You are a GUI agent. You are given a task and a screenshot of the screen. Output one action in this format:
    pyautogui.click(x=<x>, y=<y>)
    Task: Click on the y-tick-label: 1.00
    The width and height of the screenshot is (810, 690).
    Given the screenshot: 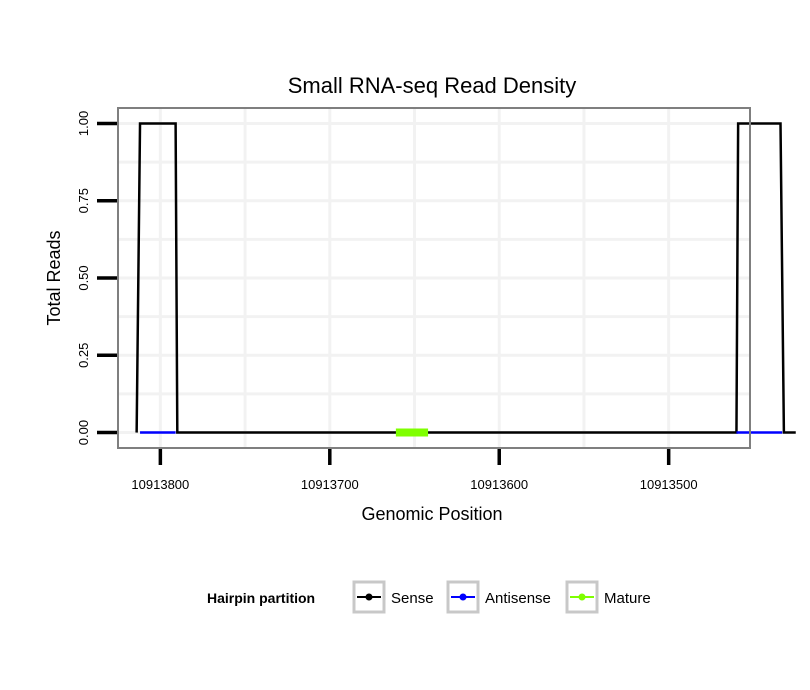 What is the action you would take?
    pyautogui.click(x=83, y=123)
    